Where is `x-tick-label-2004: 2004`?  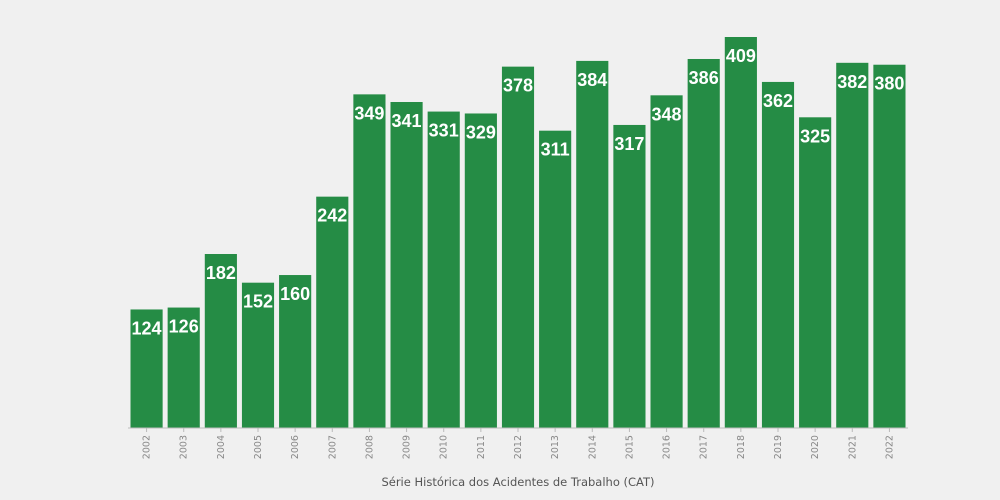 x-tick-label-2004: 2004 is located at coordinates (221, 447).